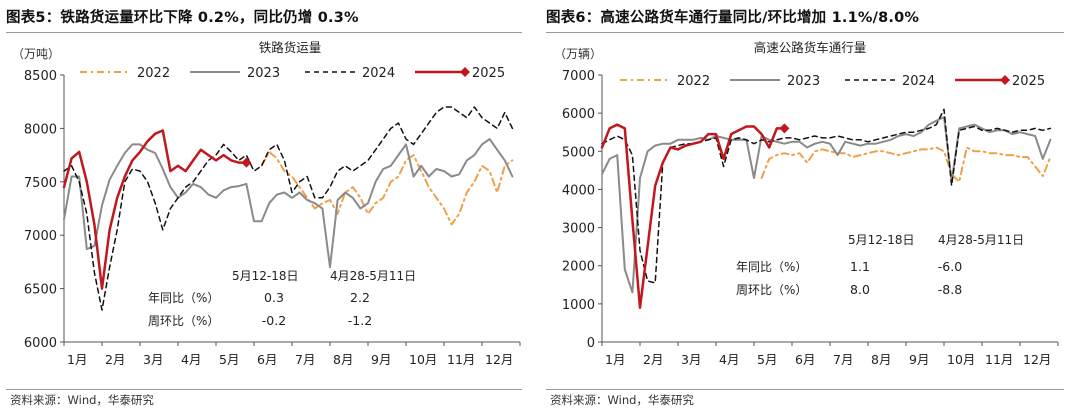  Describe the element at coordinates (360, 320) in the screenshot. I see `table-cell: -1.2` at that location.